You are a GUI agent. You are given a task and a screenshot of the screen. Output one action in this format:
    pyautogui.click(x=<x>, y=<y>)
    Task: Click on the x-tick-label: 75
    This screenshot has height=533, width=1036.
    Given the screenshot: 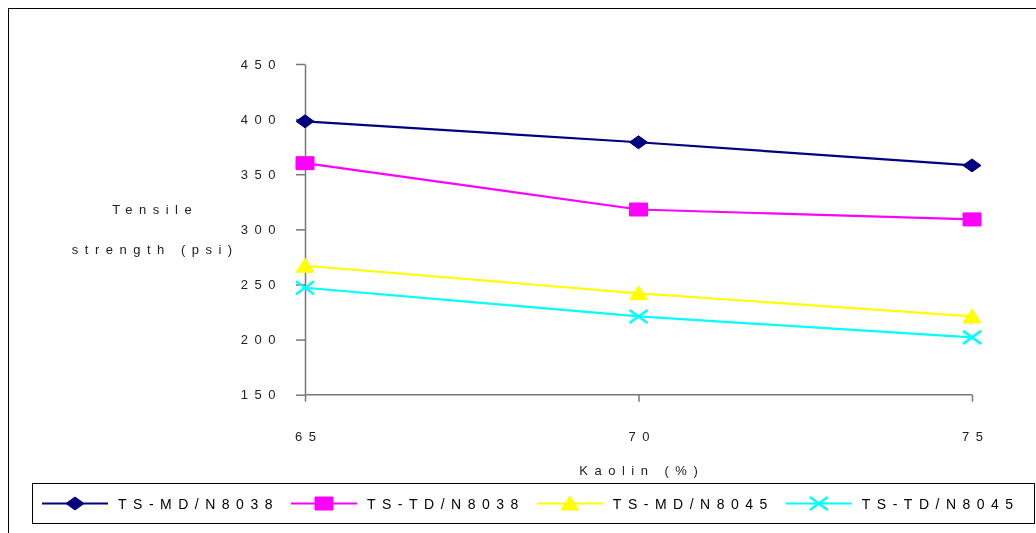 What is the action you would take?
    pyautogui.click(x=976, y=436)
    